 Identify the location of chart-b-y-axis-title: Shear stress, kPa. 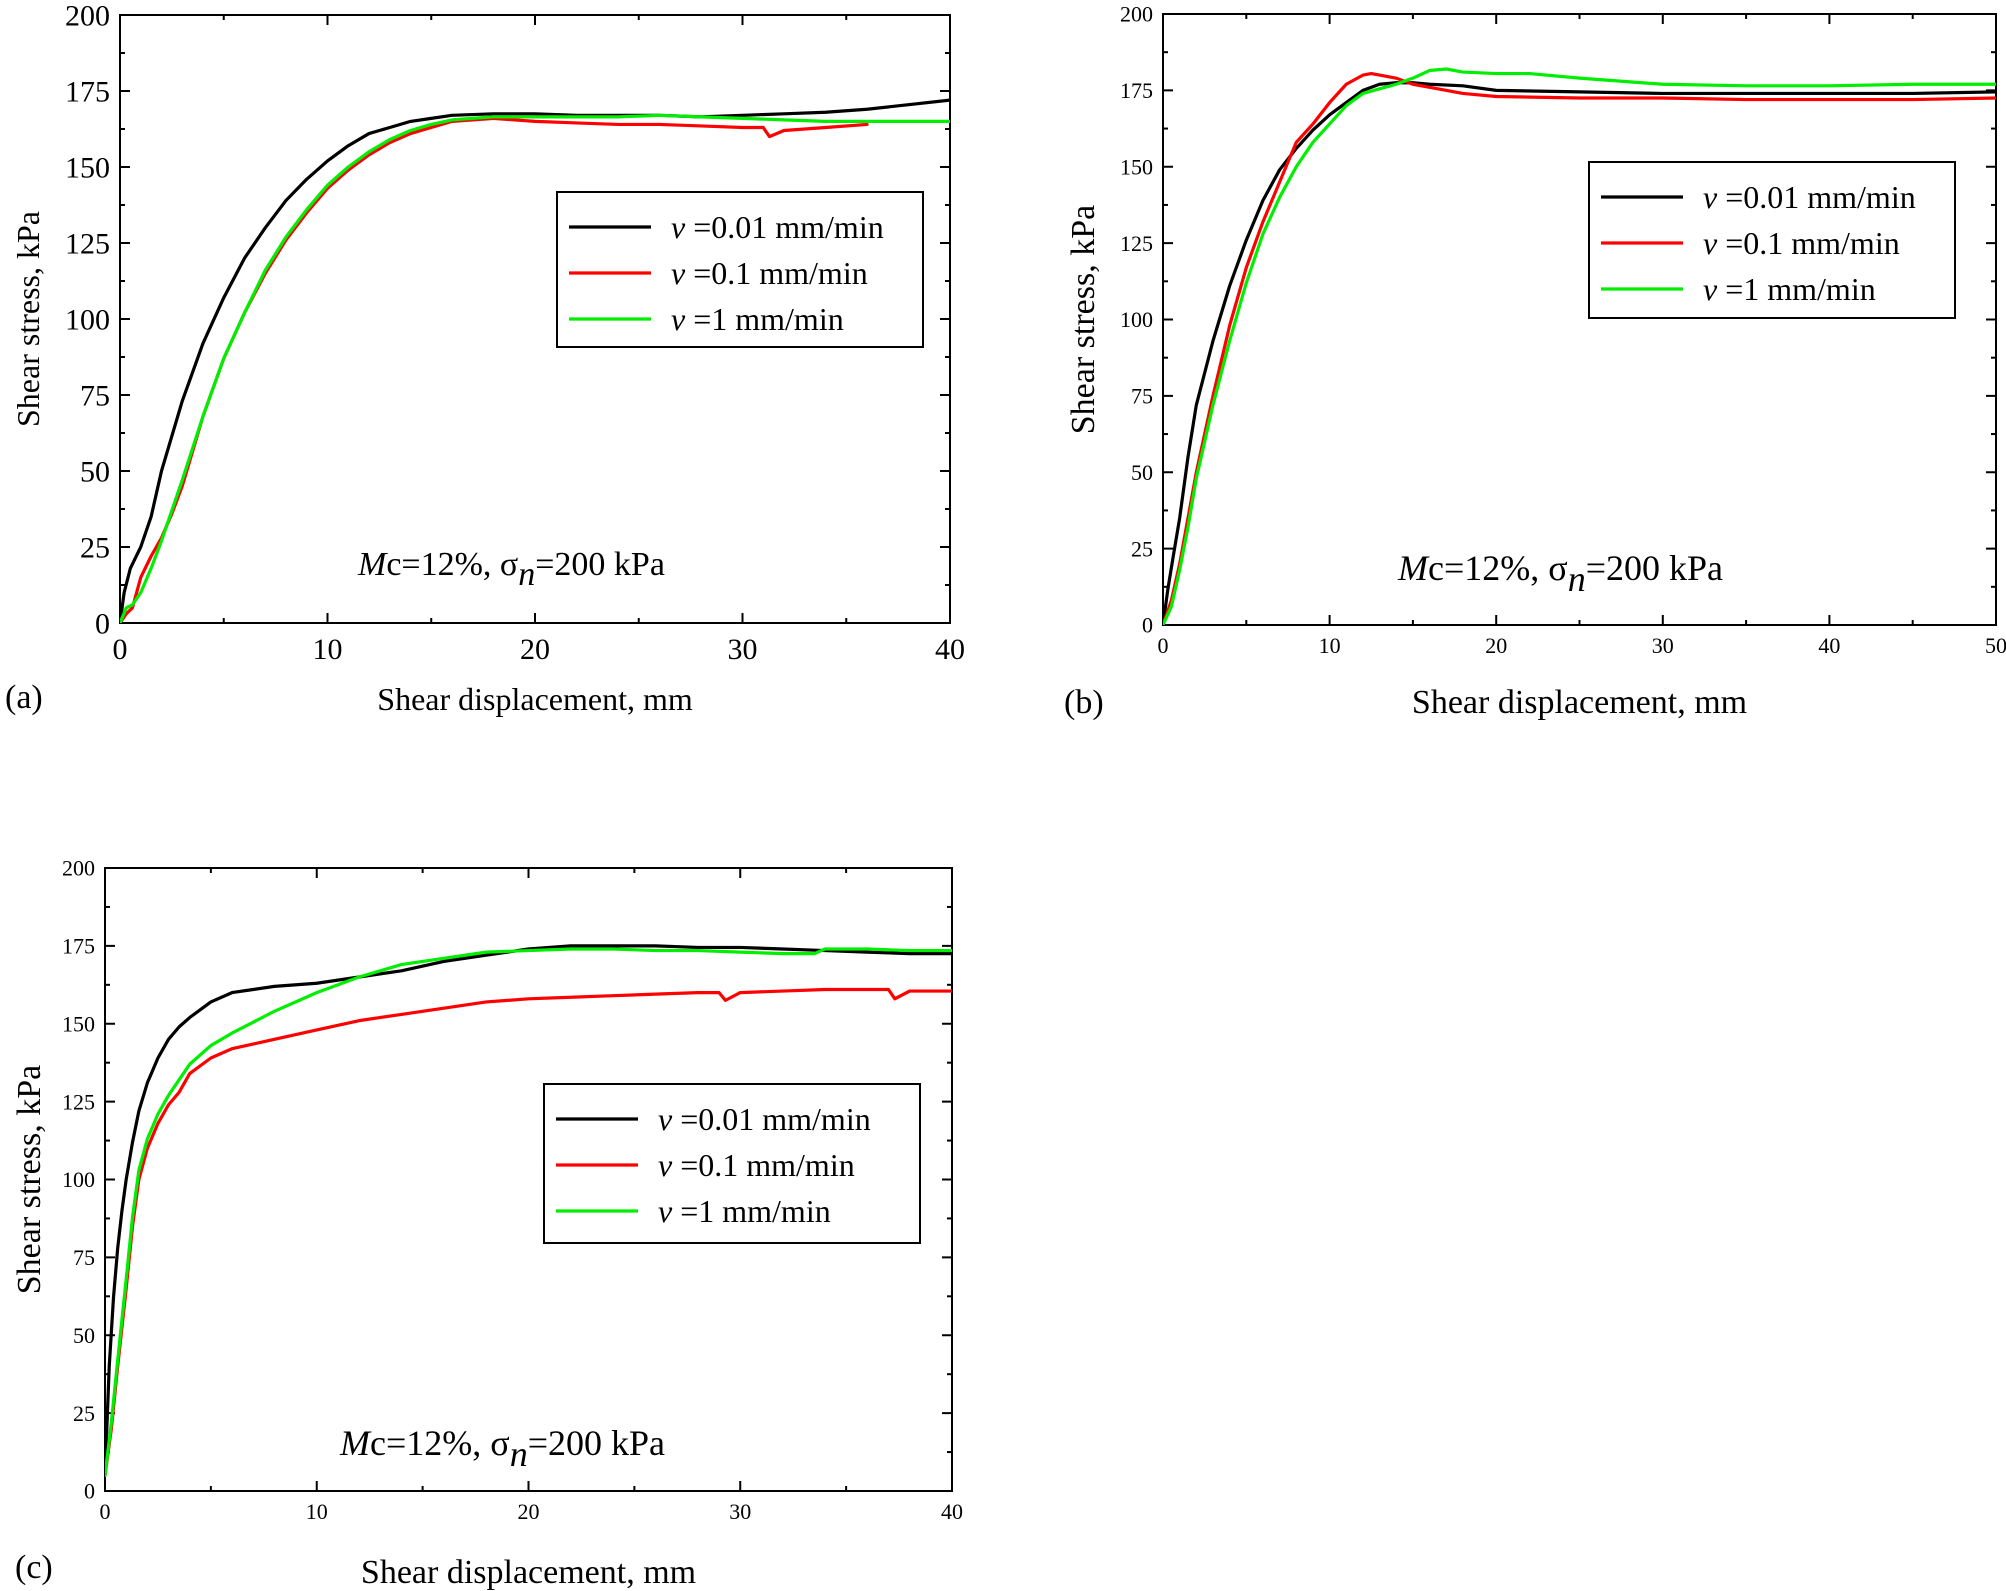
(1083, 319).